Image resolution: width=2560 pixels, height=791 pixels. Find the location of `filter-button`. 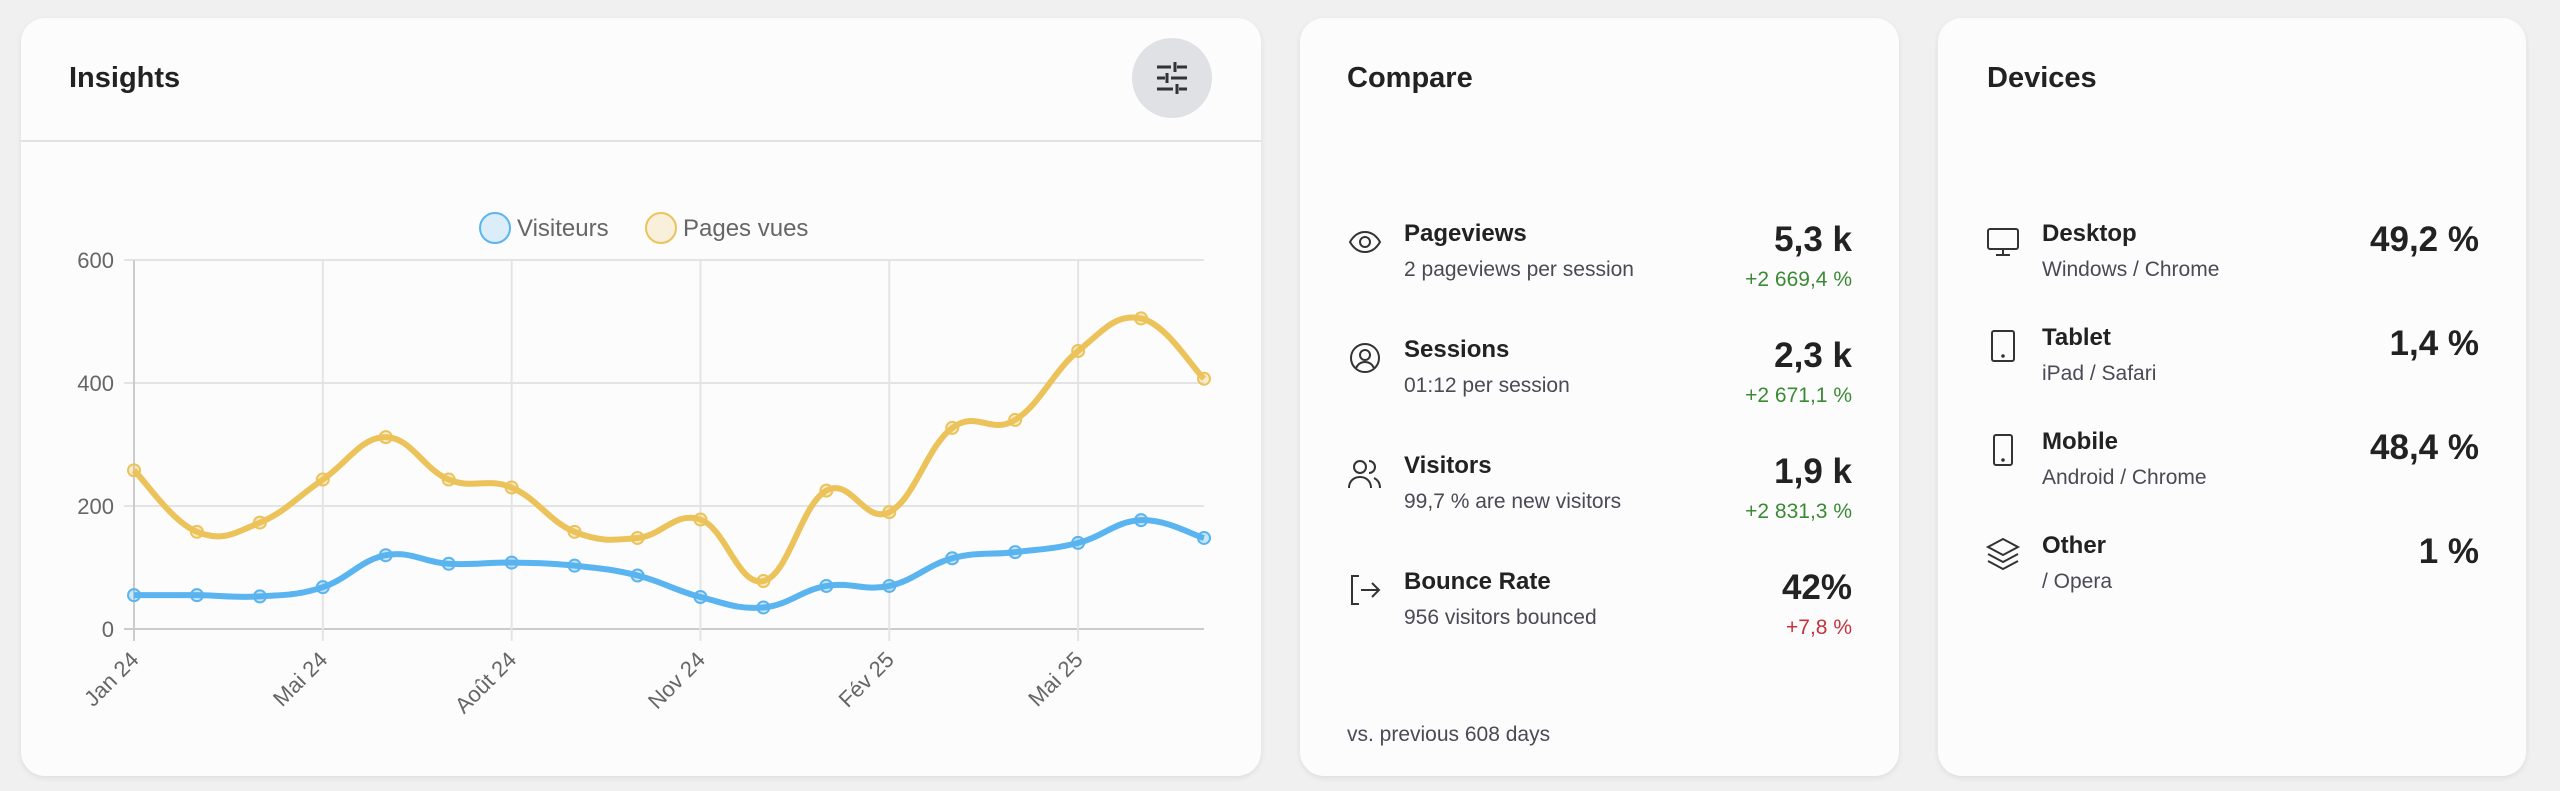

filter-button is located at coordinates (1172, 78).